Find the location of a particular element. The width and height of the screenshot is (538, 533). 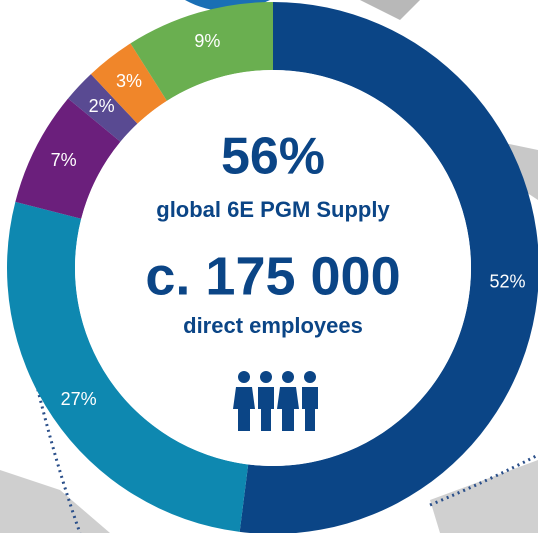

value-label: 3% is located at coordinates (129, 81).